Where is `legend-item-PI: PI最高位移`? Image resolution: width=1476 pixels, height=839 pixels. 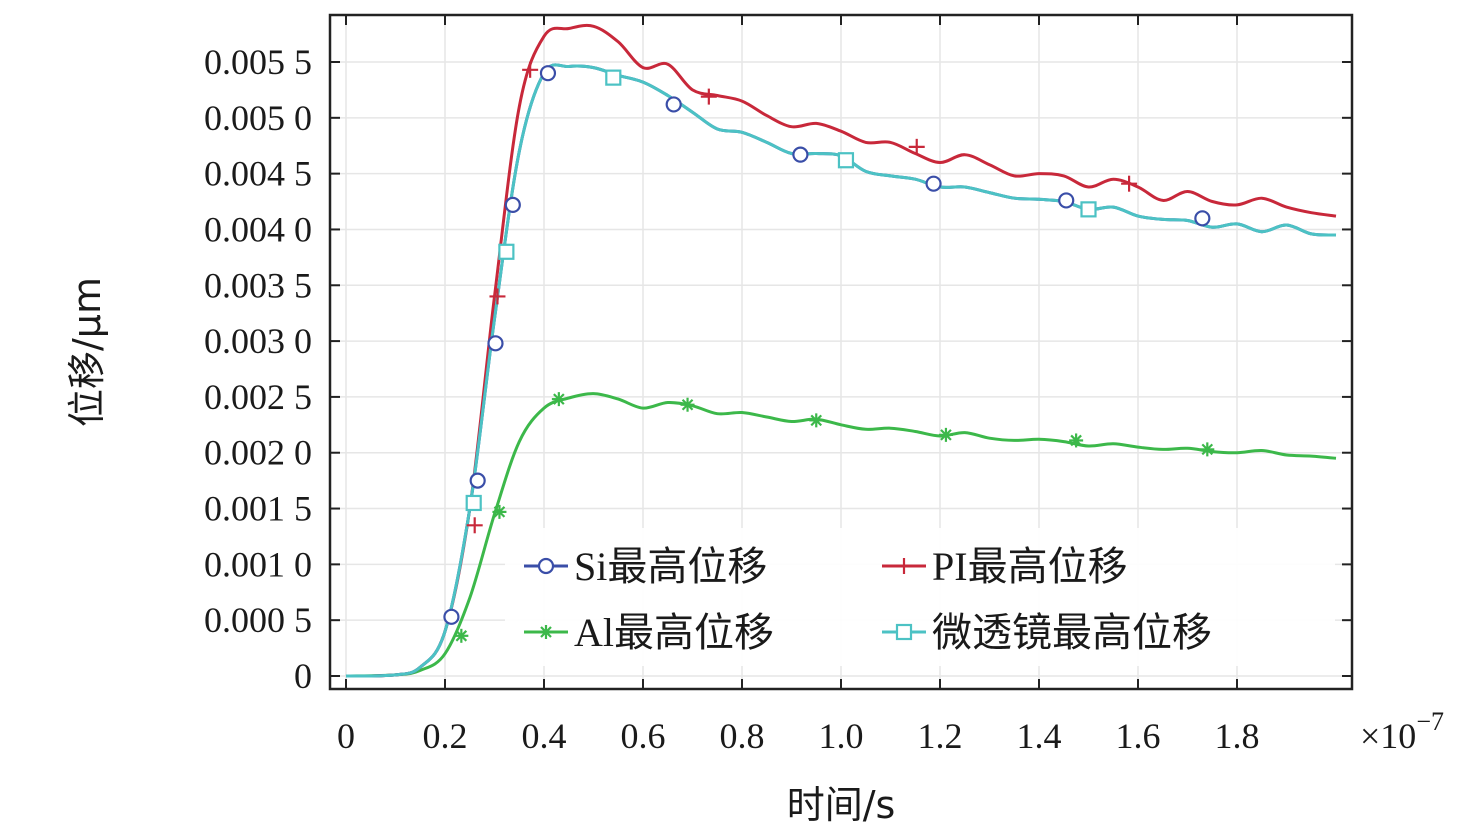
legend-item-PI: PI最高位移 is located at coordinates (1005, 566).